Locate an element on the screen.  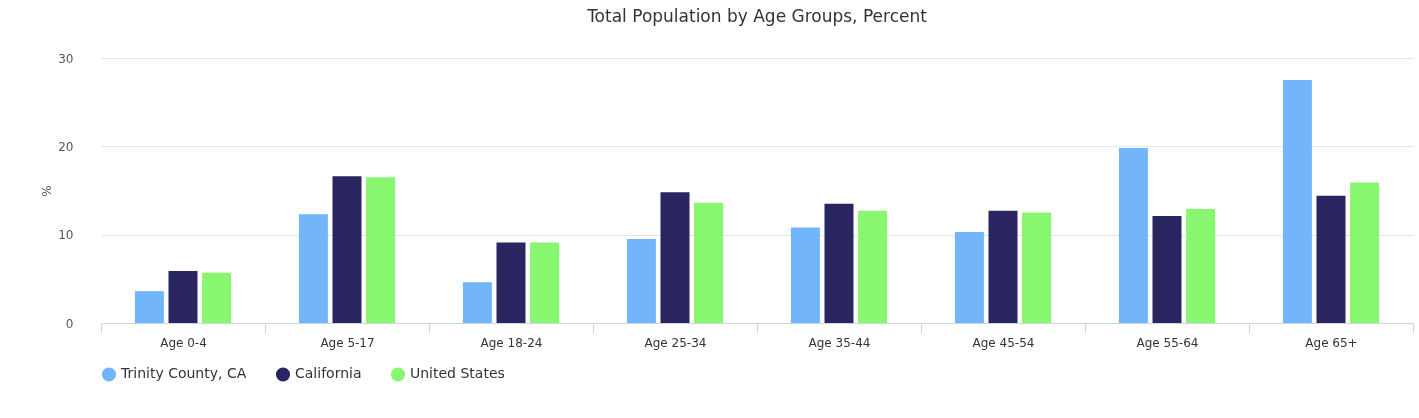
x-tick-label: Age 35-44 is located at coordinates (839, 342).